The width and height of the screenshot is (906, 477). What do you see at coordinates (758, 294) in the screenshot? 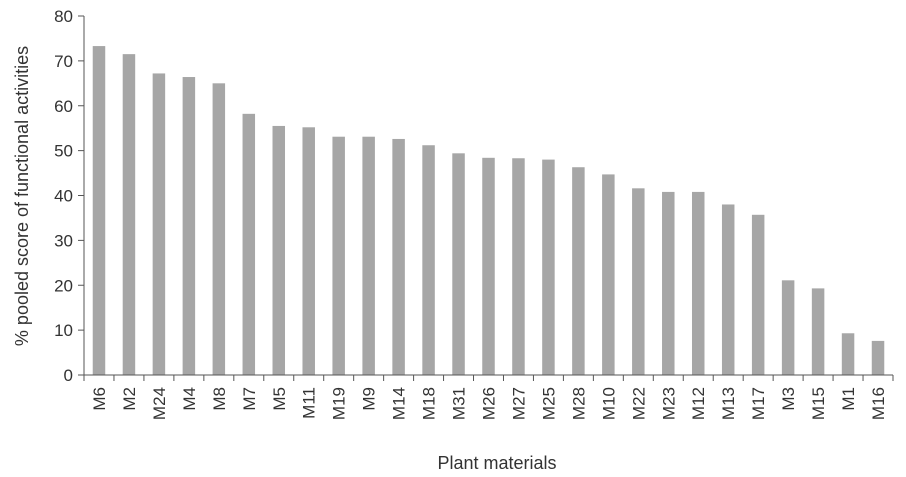
I see `bar-m17` at bounding box center [758, 294].